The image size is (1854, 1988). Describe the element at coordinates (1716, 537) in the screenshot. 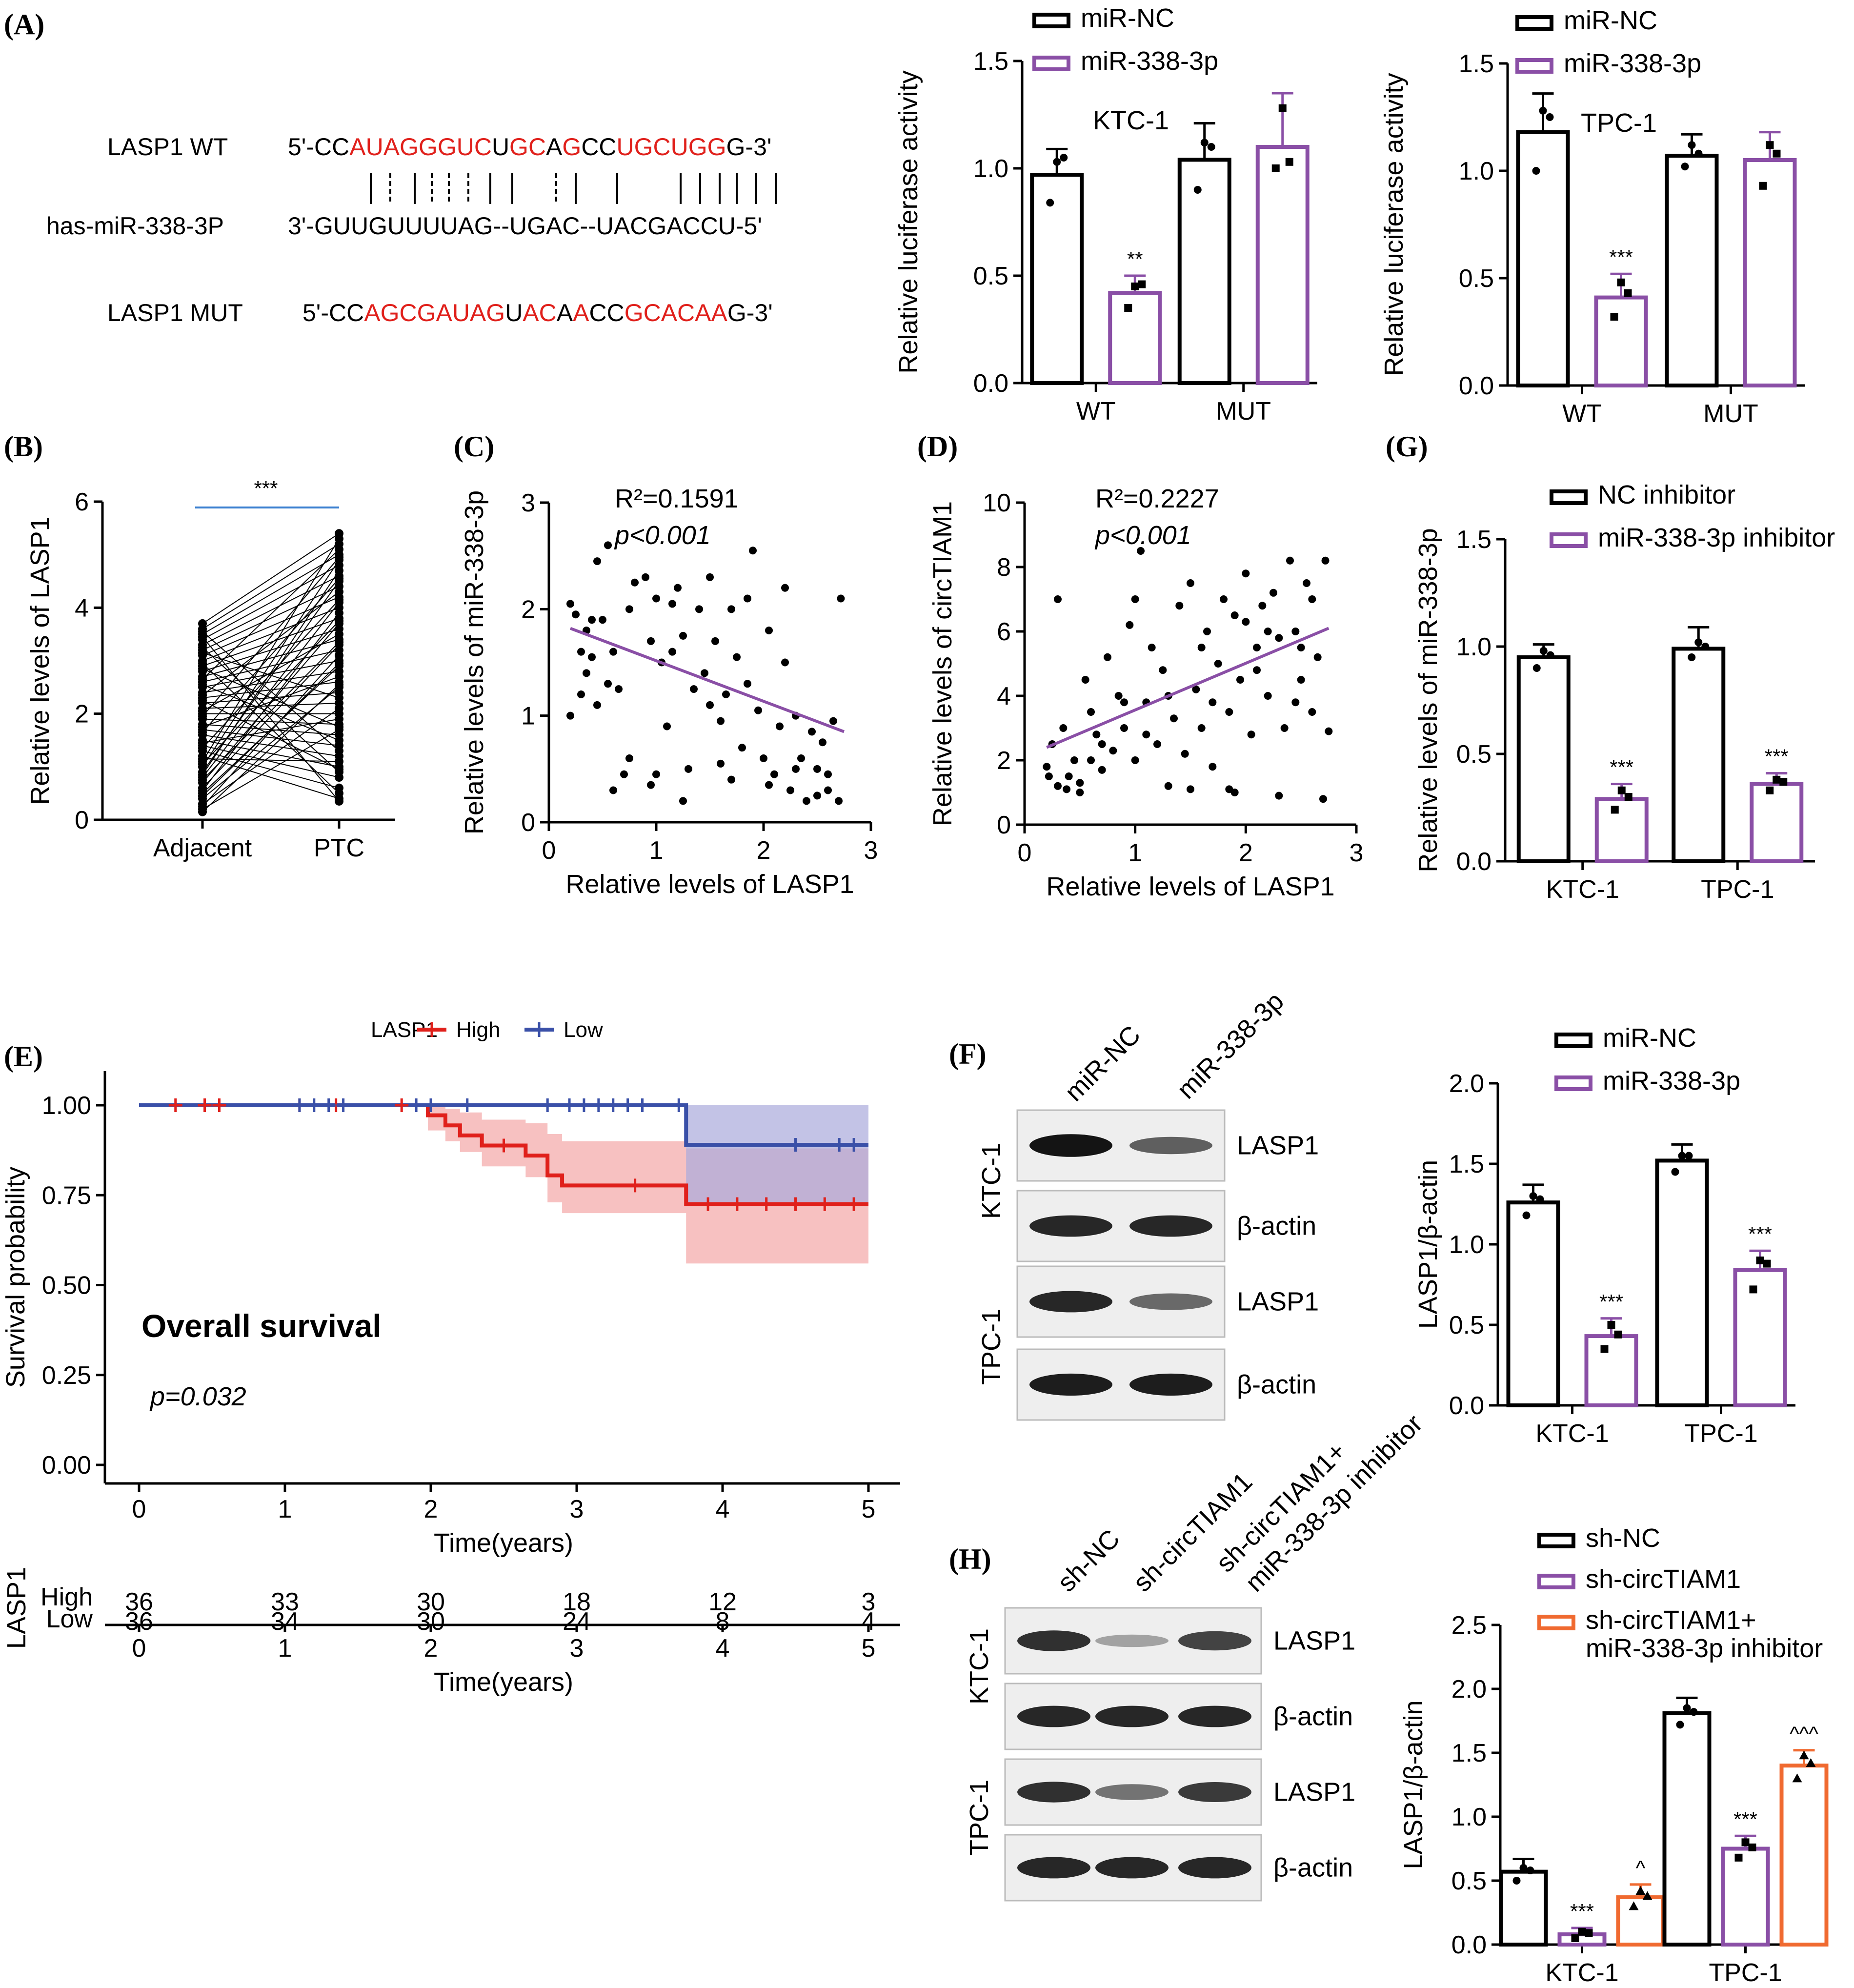

I see `legend-label: miR-338-3p inhibitor` at that location.